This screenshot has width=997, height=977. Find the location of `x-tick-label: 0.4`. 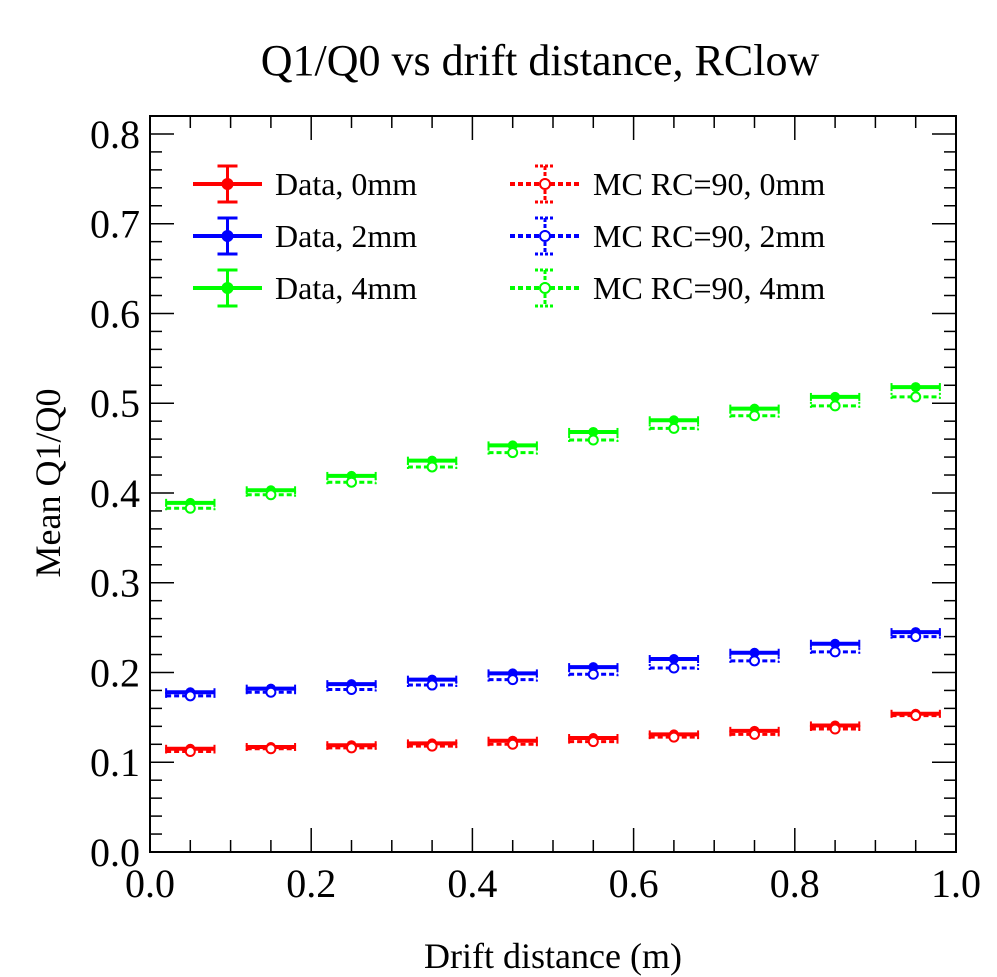

x-tick-label: 0.4 is located at coordinates (472, 883).